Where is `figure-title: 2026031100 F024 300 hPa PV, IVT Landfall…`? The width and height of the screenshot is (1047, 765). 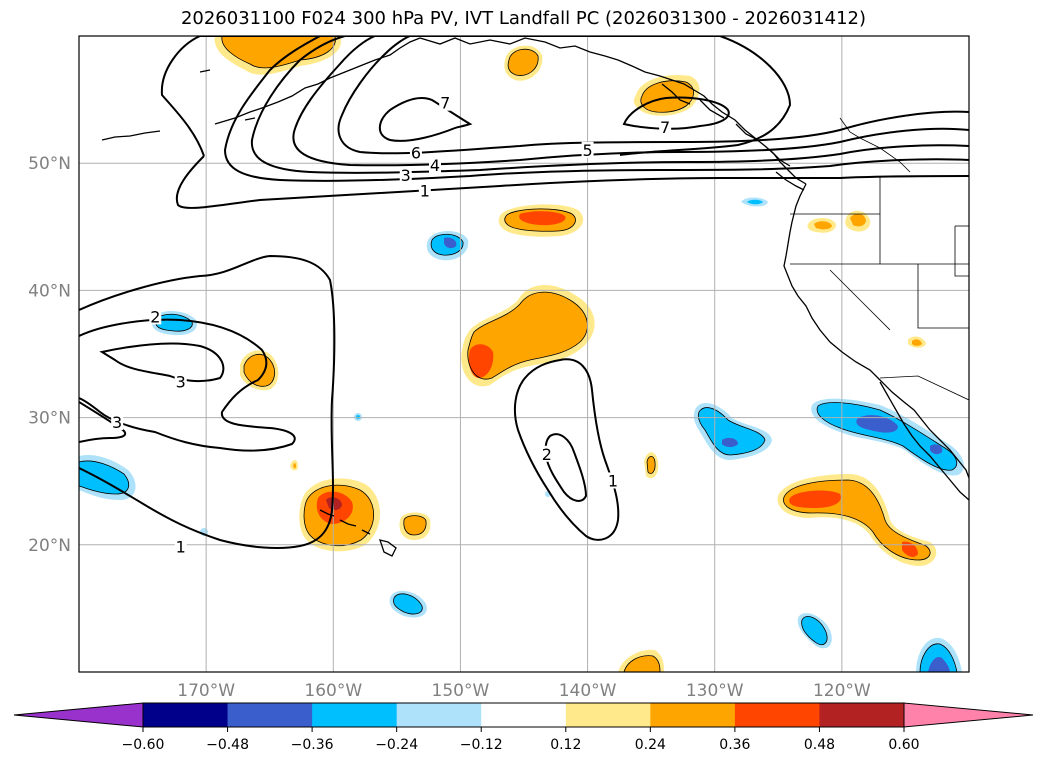
figure-title: 2026031100 F024 300 hPa PV, IVT Landfall… is located at coordinates (523, 18).